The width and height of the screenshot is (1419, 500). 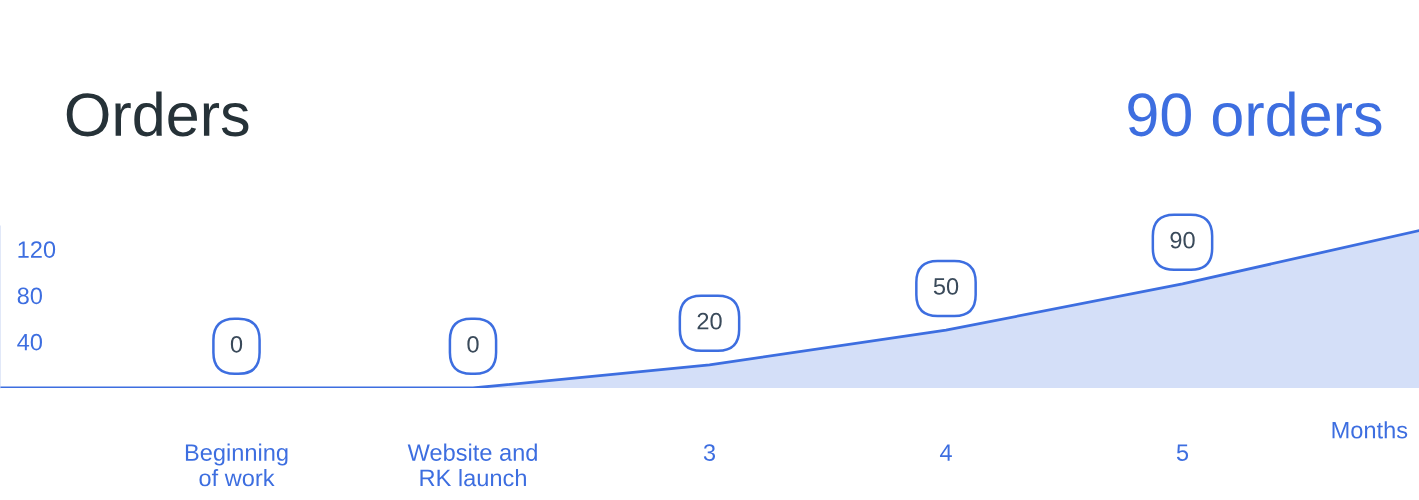 What do you see at coordinates (157, 114) in the screenshot?
I see `chart-title: Orders` at bounding box center [157, 114].